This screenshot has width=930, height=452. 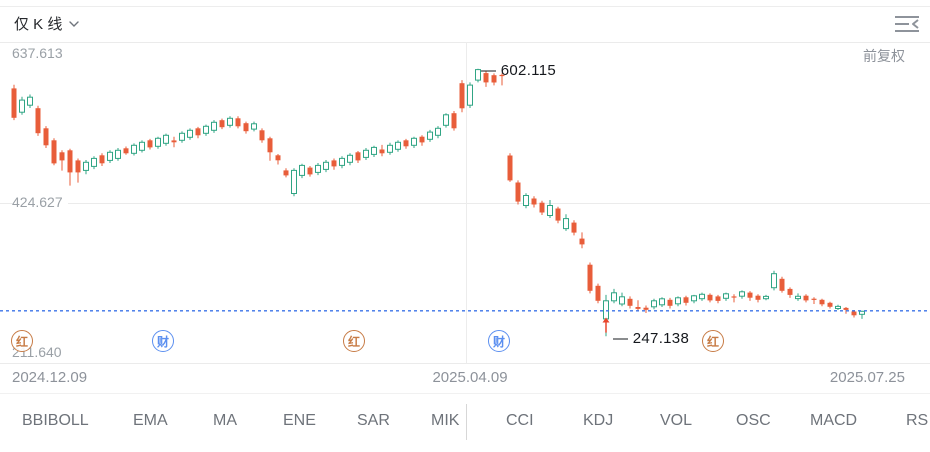 I want to click on tab-macd: MACD, so click(x=834, y=420).